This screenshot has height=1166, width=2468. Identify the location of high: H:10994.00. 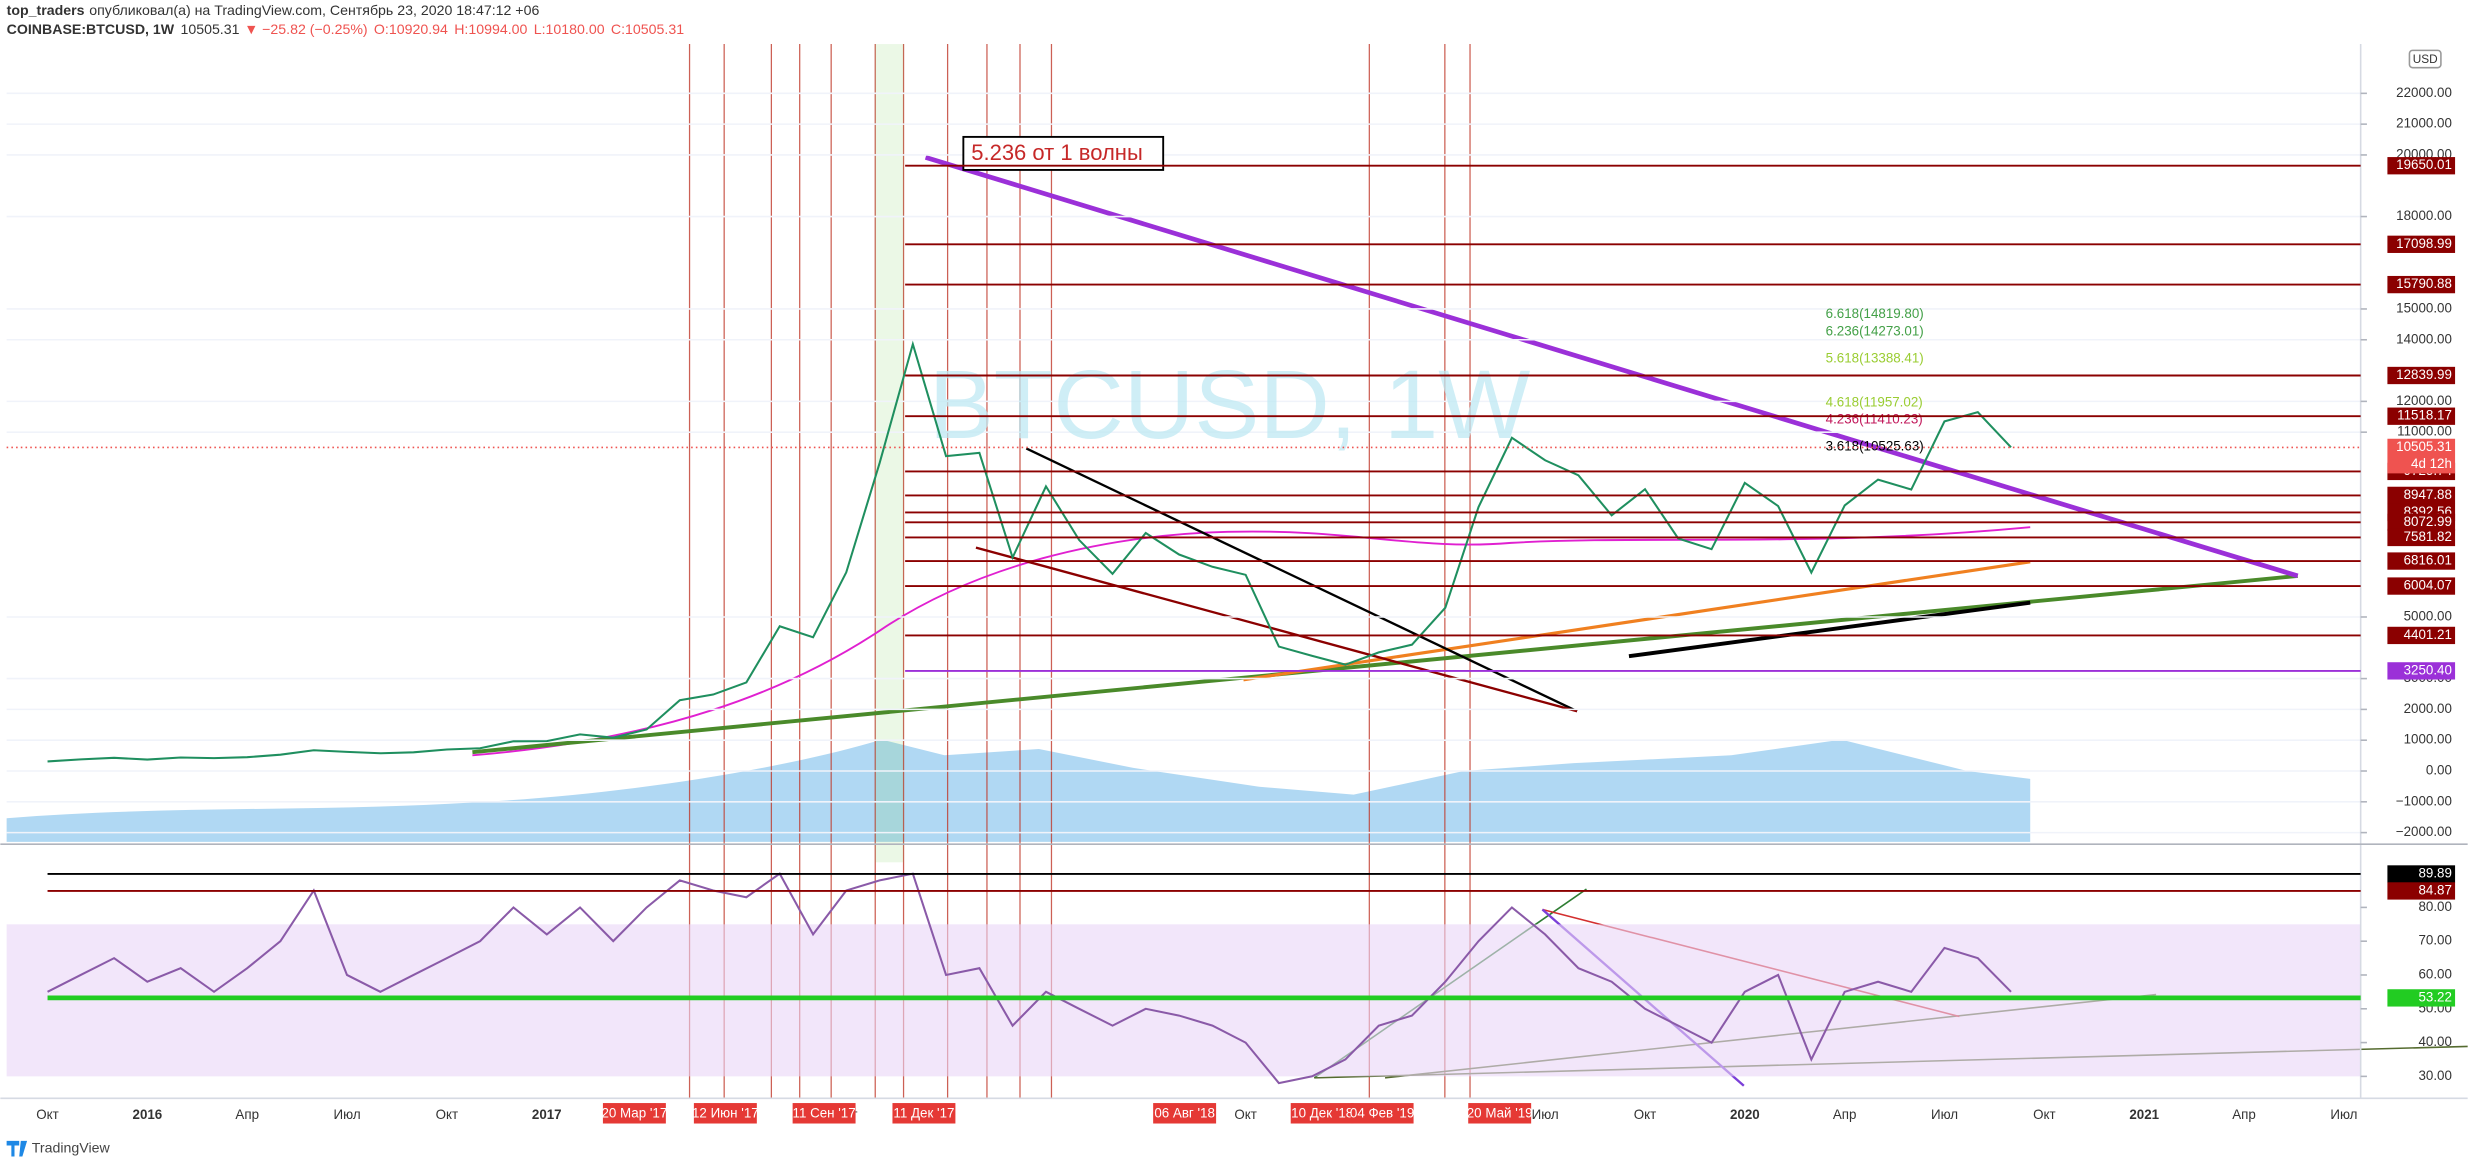
(490, 30).